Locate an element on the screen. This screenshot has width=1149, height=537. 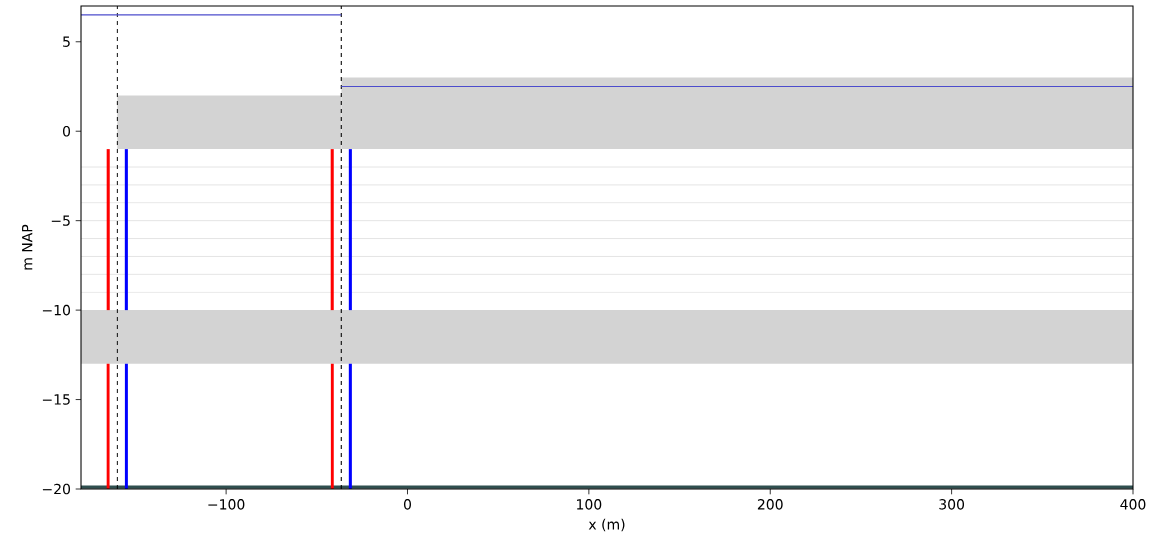
y-tick-label: −20 is located at coordinates (56, 489).